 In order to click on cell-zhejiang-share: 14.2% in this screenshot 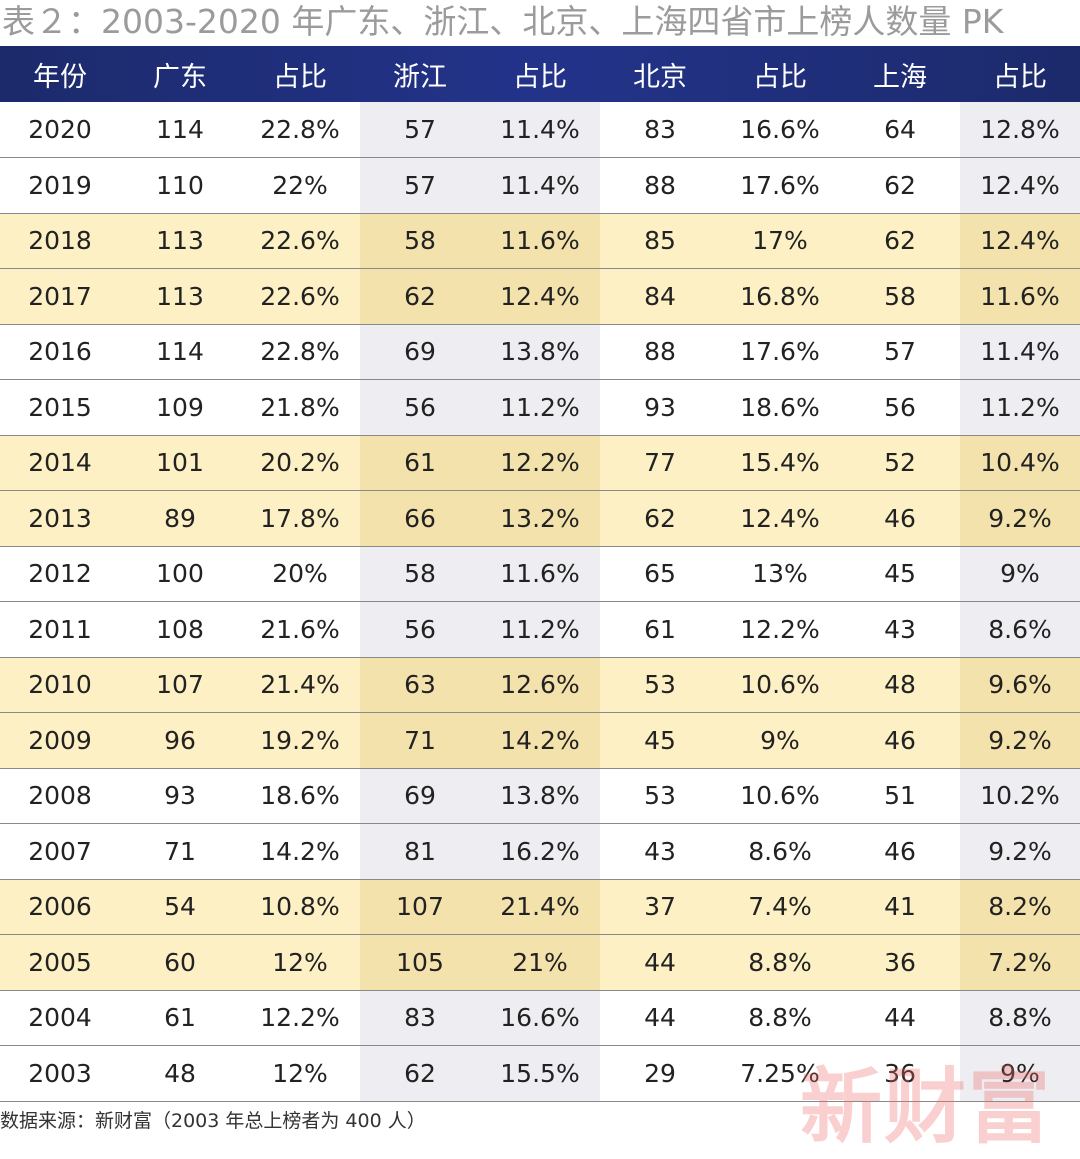, I will do `click(540, 740)`.